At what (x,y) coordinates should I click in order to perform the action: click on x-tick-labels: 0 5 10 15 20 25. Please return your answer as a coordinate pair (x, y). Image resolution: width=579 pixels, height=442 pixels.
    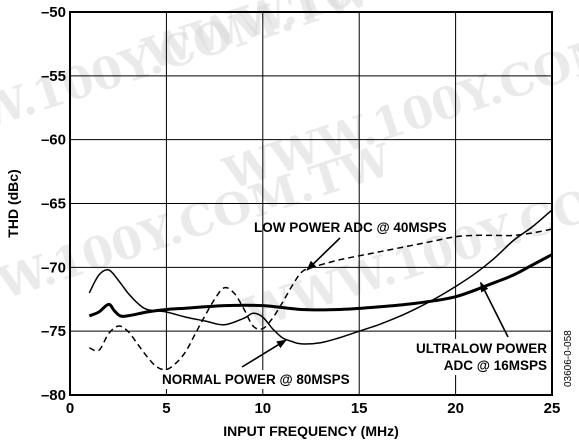
    Looking at the image, I should click on (313, 408).